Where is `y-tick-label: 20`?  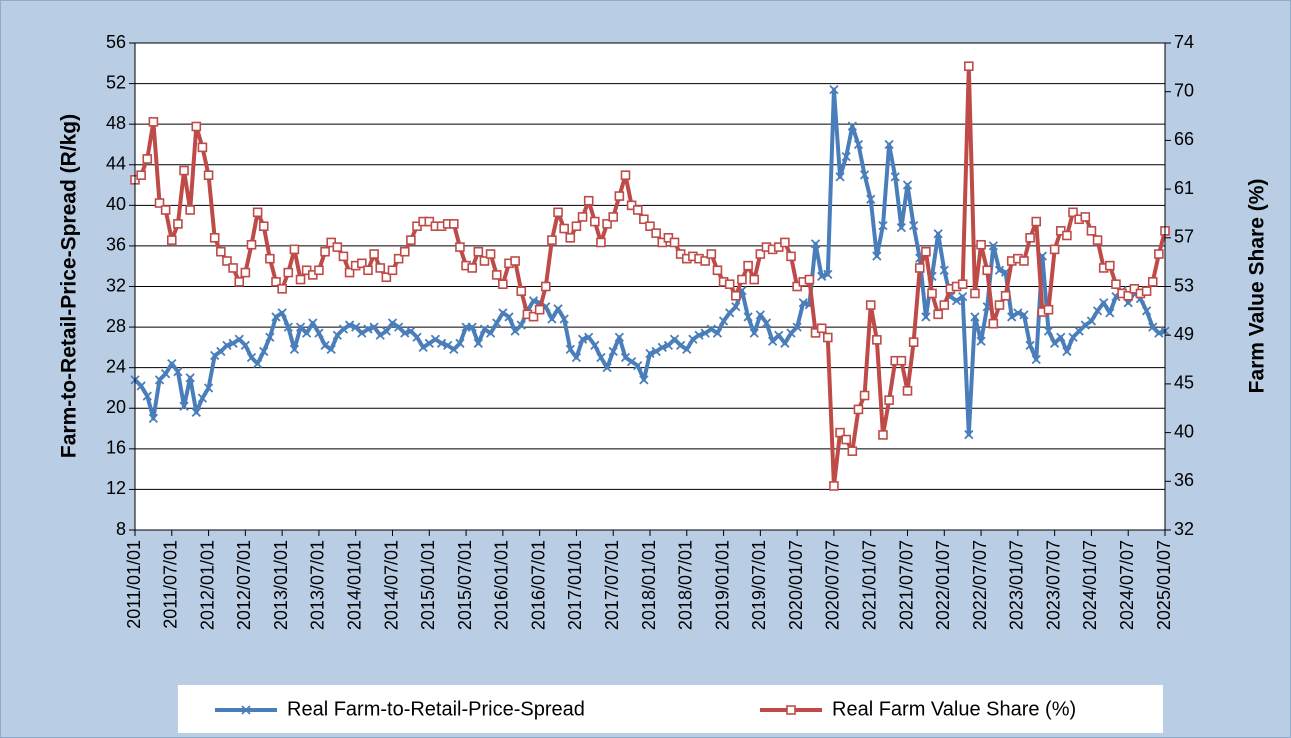 y-tick-label: 20 is located at coordinates (116, 407).